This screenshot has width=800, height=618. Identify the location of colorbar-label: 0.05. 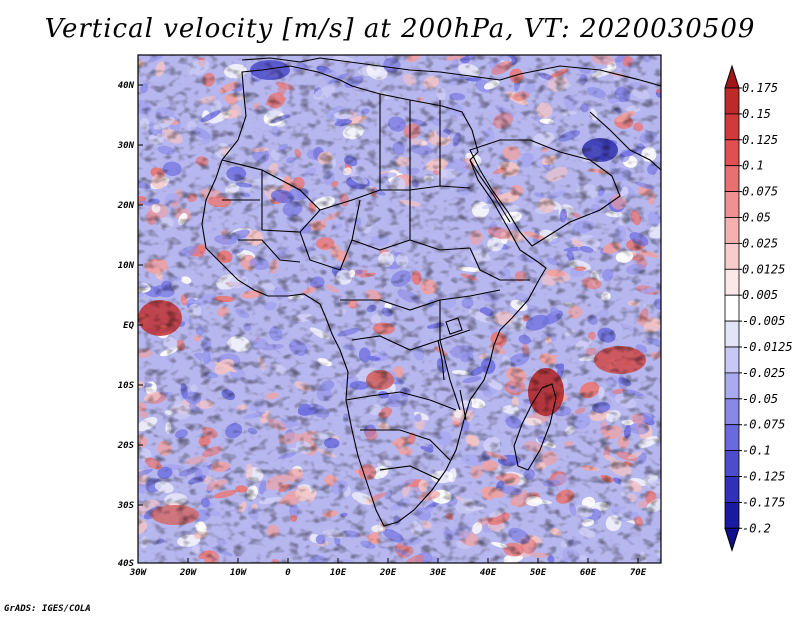
(756, 218).